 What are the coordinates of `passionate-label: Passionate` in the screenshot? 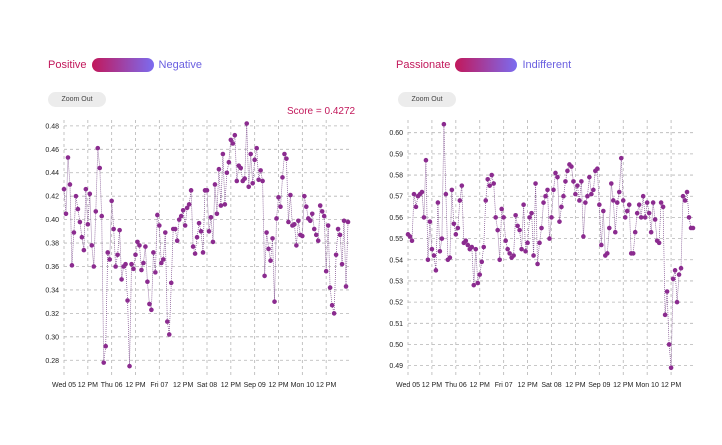 It's located at (423, 65).